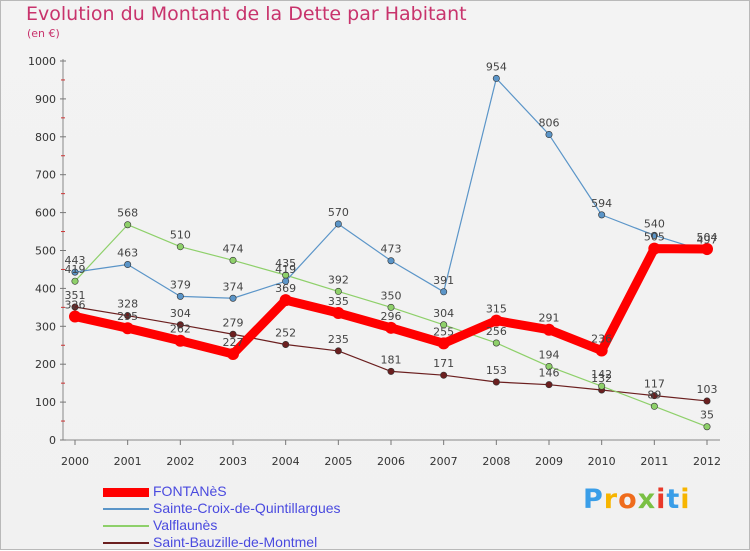 This screenshot has height=551, width=750. Describe the element at coordinates (75, 295) in the screenshot. I see `data-label: 351` at that location.